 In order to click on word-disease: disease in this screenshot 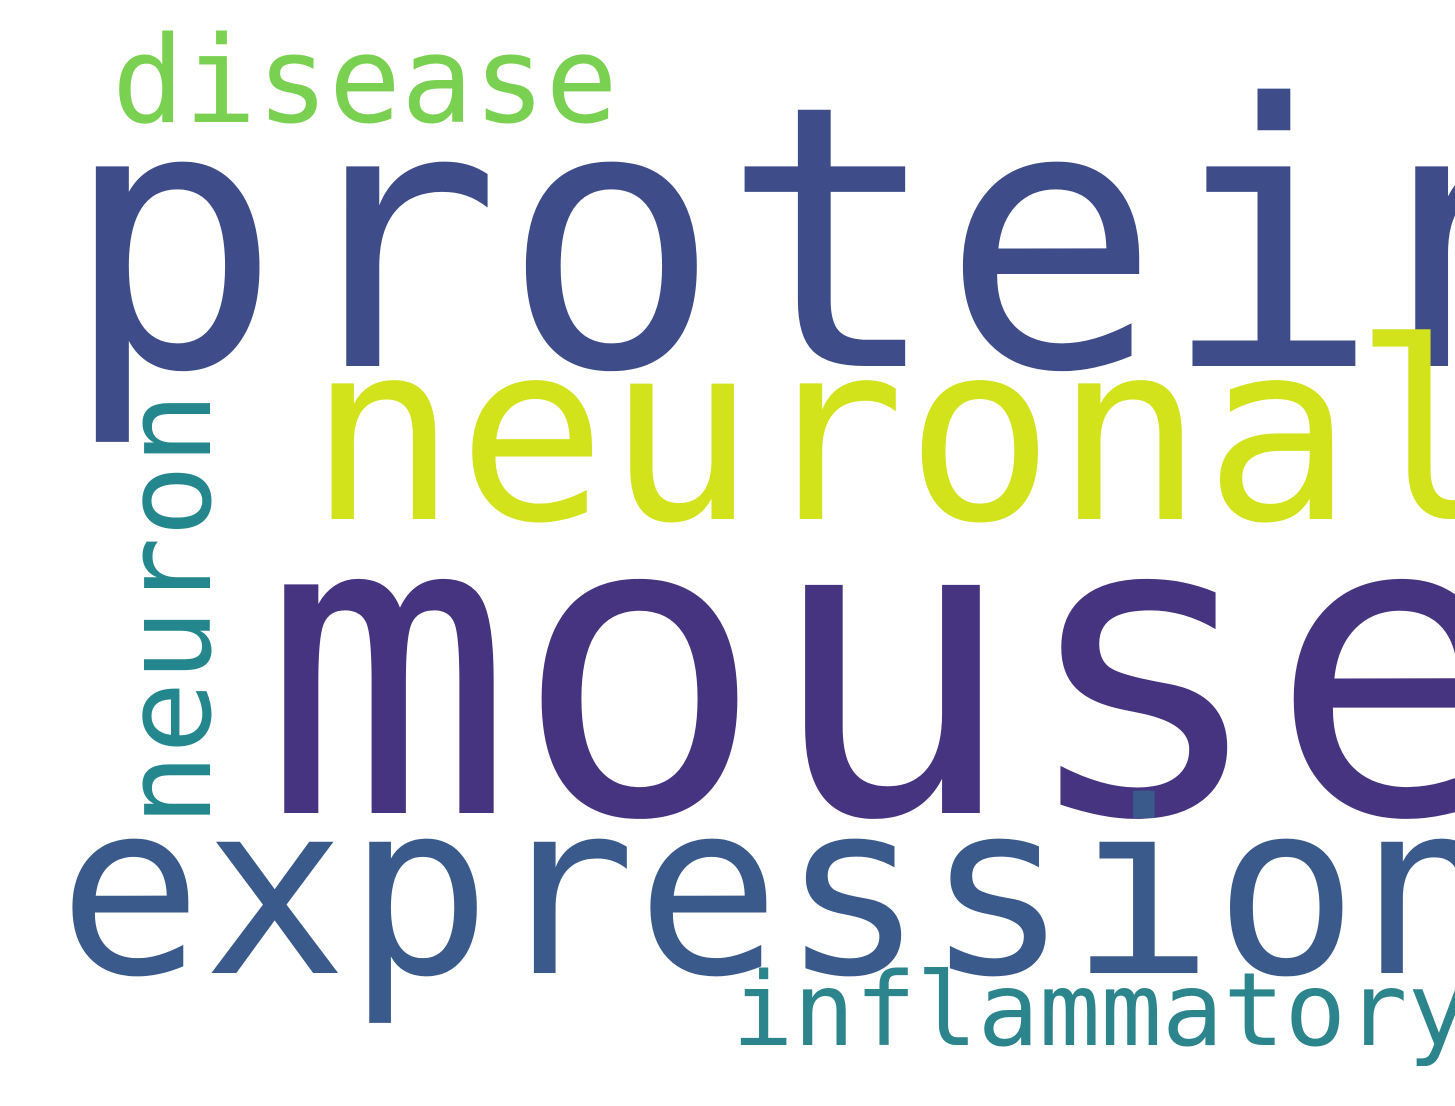, I will do `click(365, 81)`.